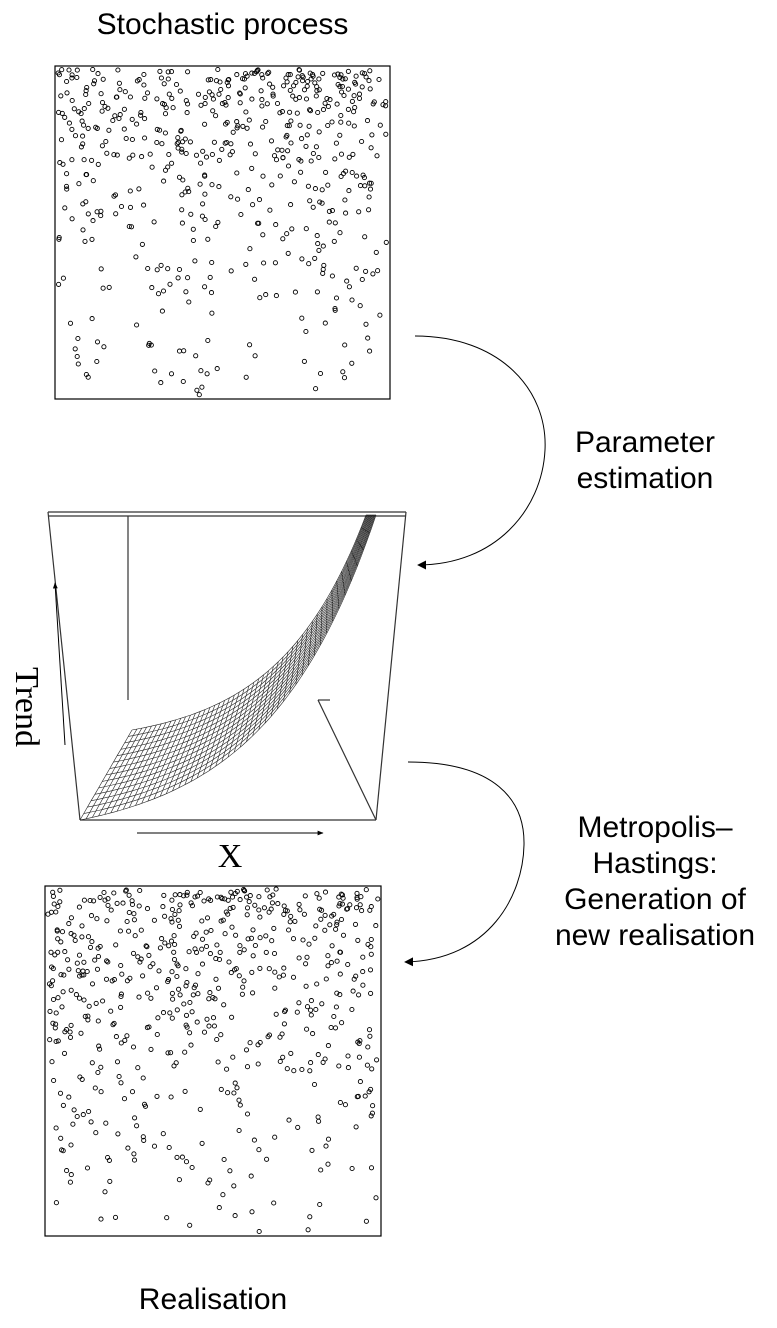  What do you see at coordinates (213, 1060) in the screenshot?
I see `bottom-point-pattern` at bounding box center [213, 1060].